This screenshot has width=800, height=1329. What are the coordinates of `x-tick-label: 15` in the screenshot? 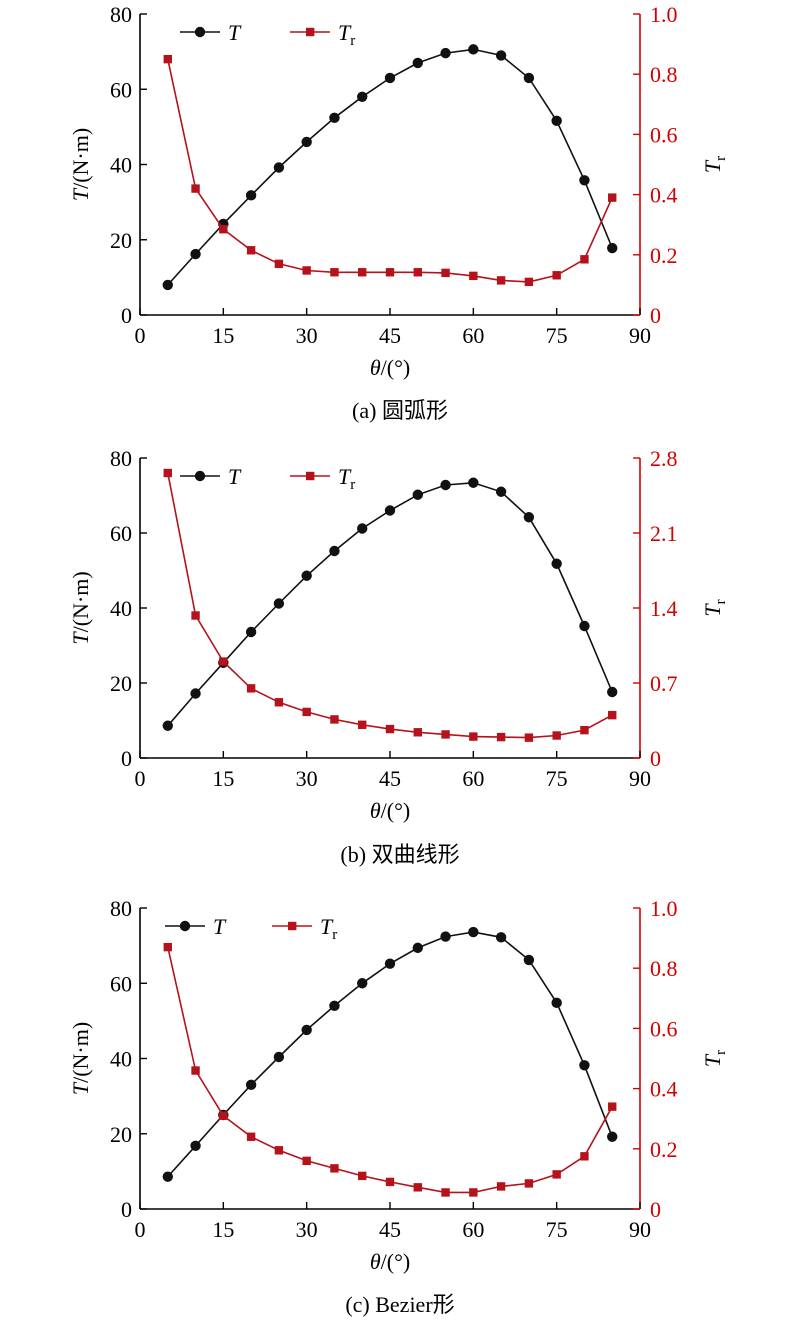 It's located at (223, 335).